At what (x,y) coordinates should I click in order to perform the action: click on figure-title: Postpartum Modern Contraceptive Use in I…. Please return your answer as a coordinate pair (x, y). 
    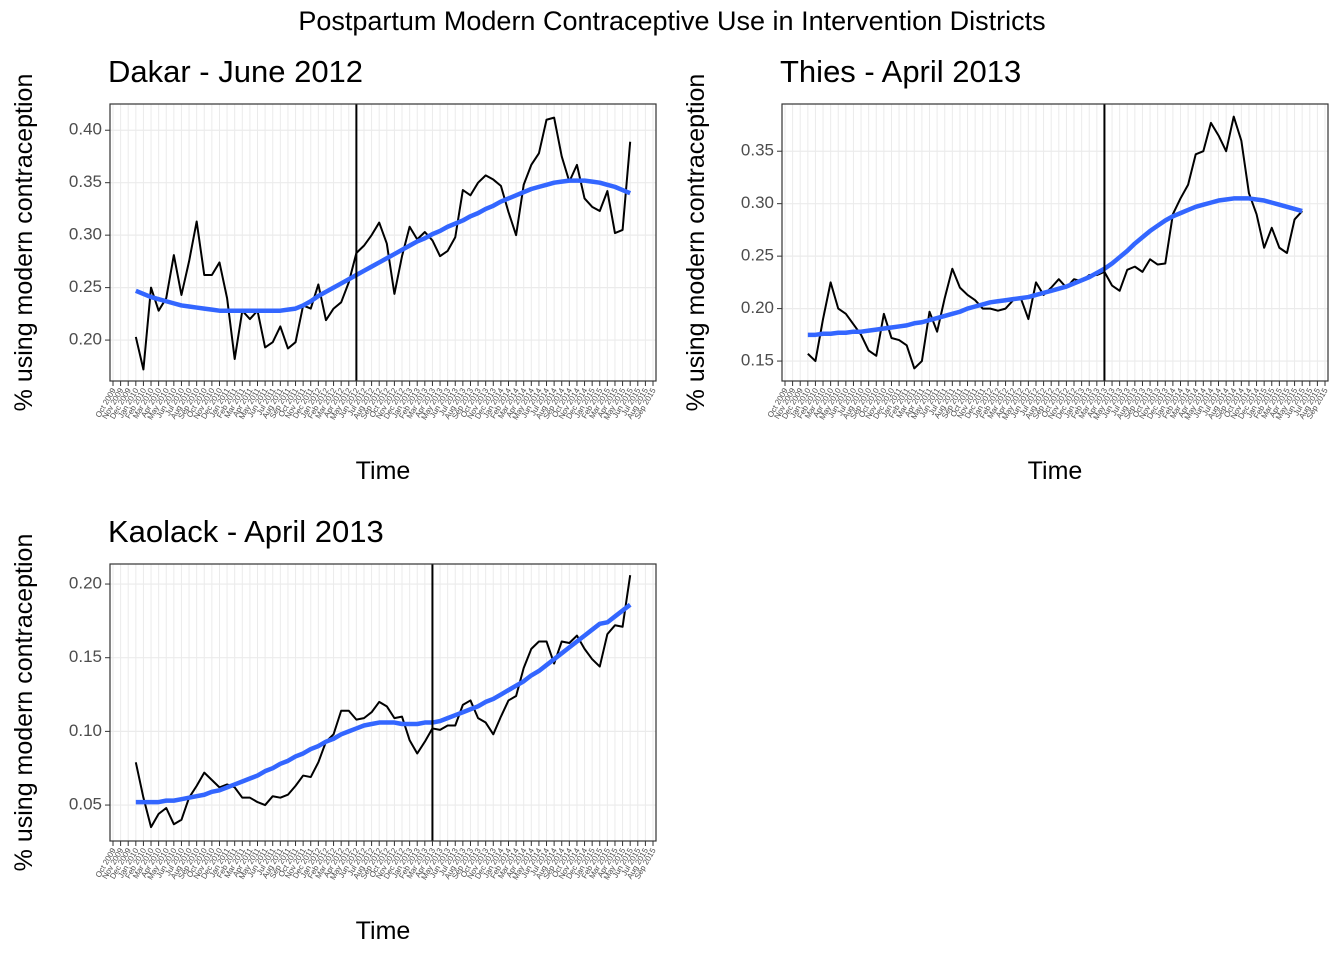
    Looking at the image, I should click on (671, 21).